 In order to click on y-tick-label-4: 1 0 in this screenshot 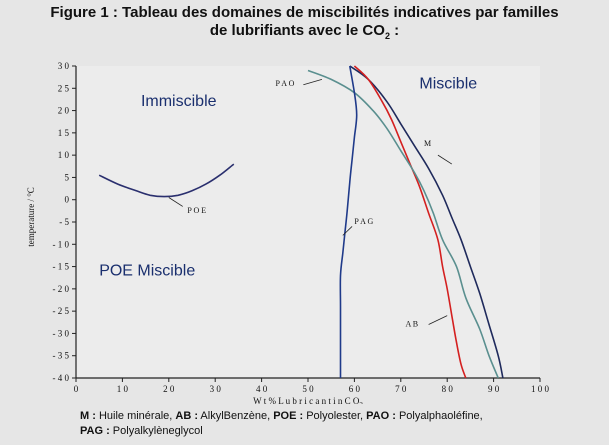, I will do `click(64, 155)`.